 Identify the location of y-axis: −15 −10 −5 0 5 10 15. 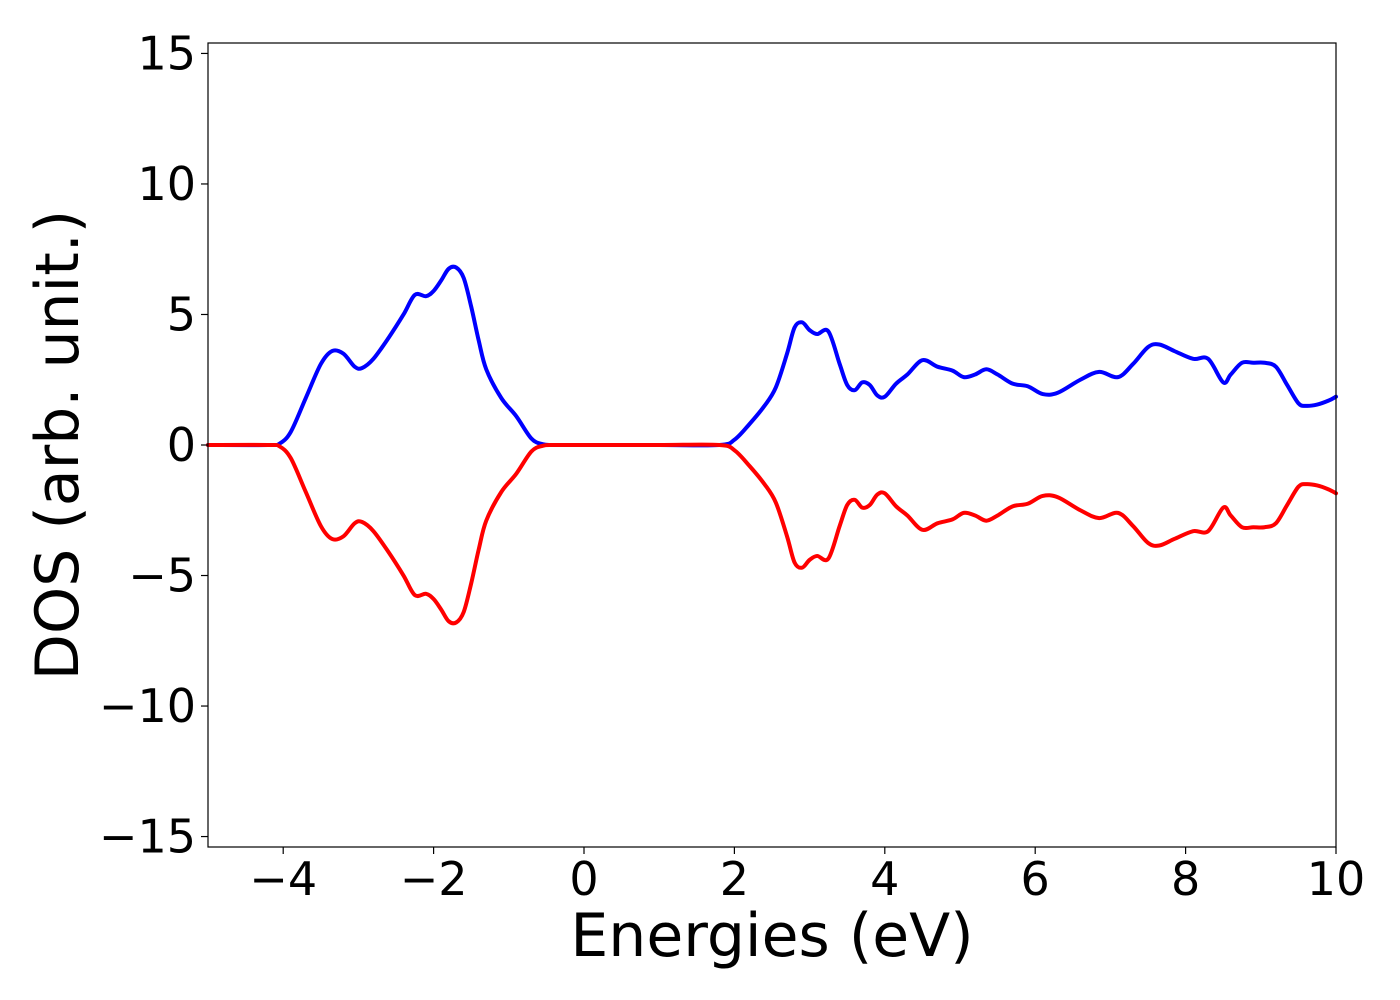
(153, 445).